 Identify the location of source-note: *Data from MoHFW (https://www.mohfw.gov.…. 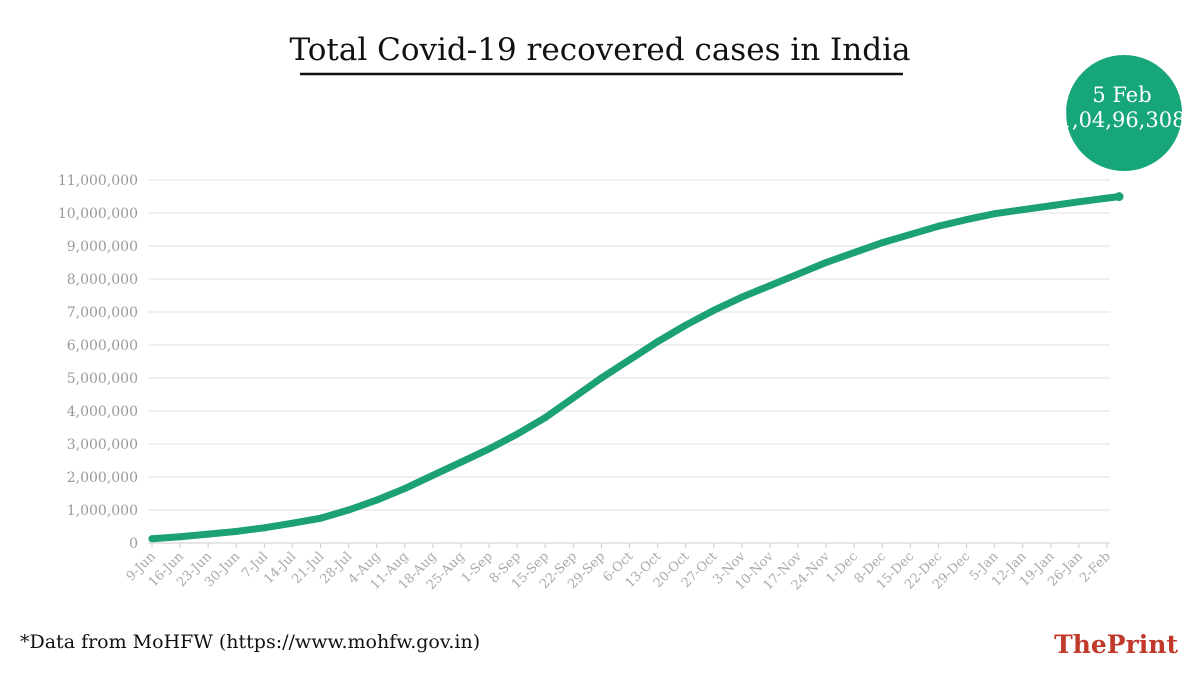
(250, 642).